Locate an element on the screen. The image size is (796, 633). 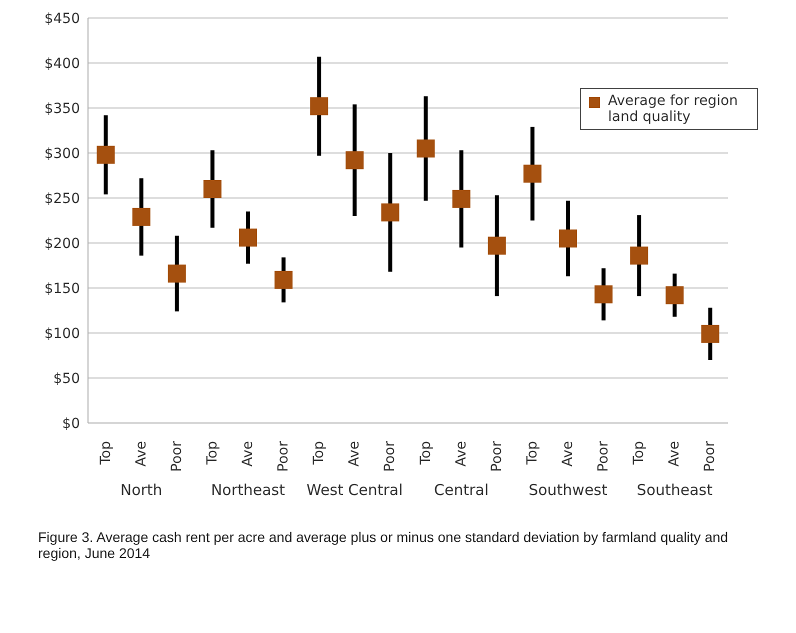
y-tick-label: $450 is located at coordinates (62, 18).